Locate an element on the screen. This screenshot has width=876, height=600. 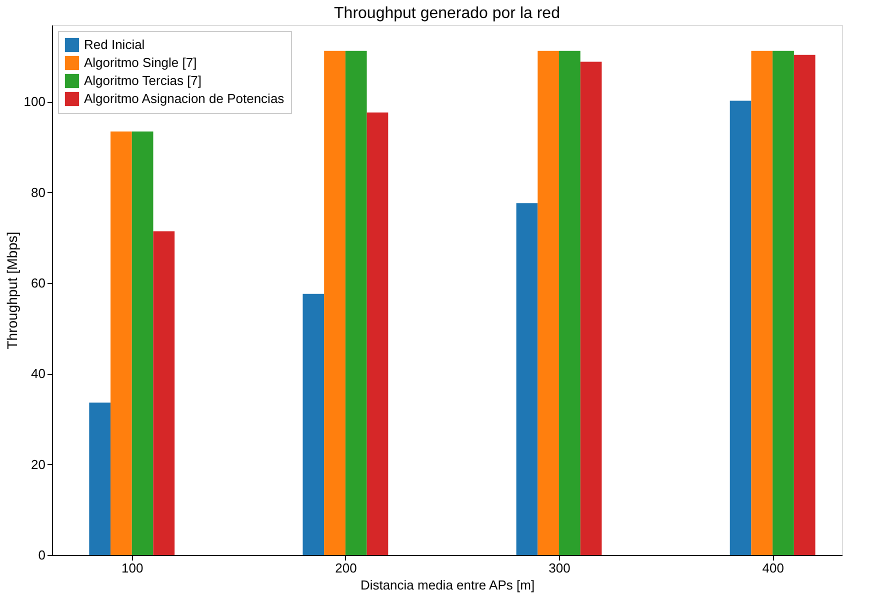
y-tick-label: 100 is located at coordinates (35, 102).